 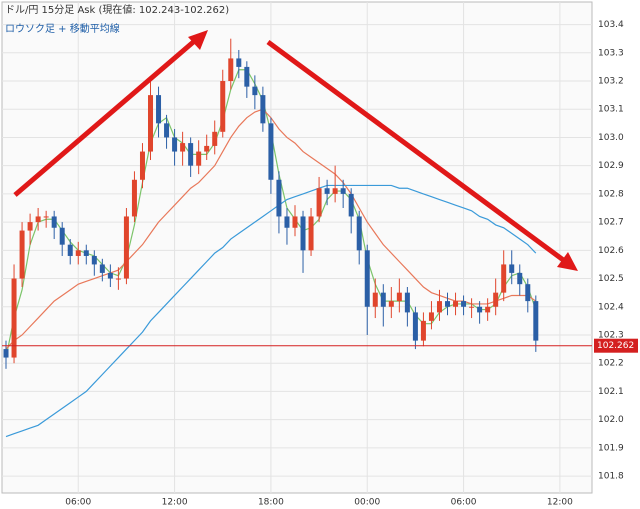 What do you see at coordinates (271, 503) in the screenshot?
I see `x-tick-label: 18:00` at bounding box center [271, 503].